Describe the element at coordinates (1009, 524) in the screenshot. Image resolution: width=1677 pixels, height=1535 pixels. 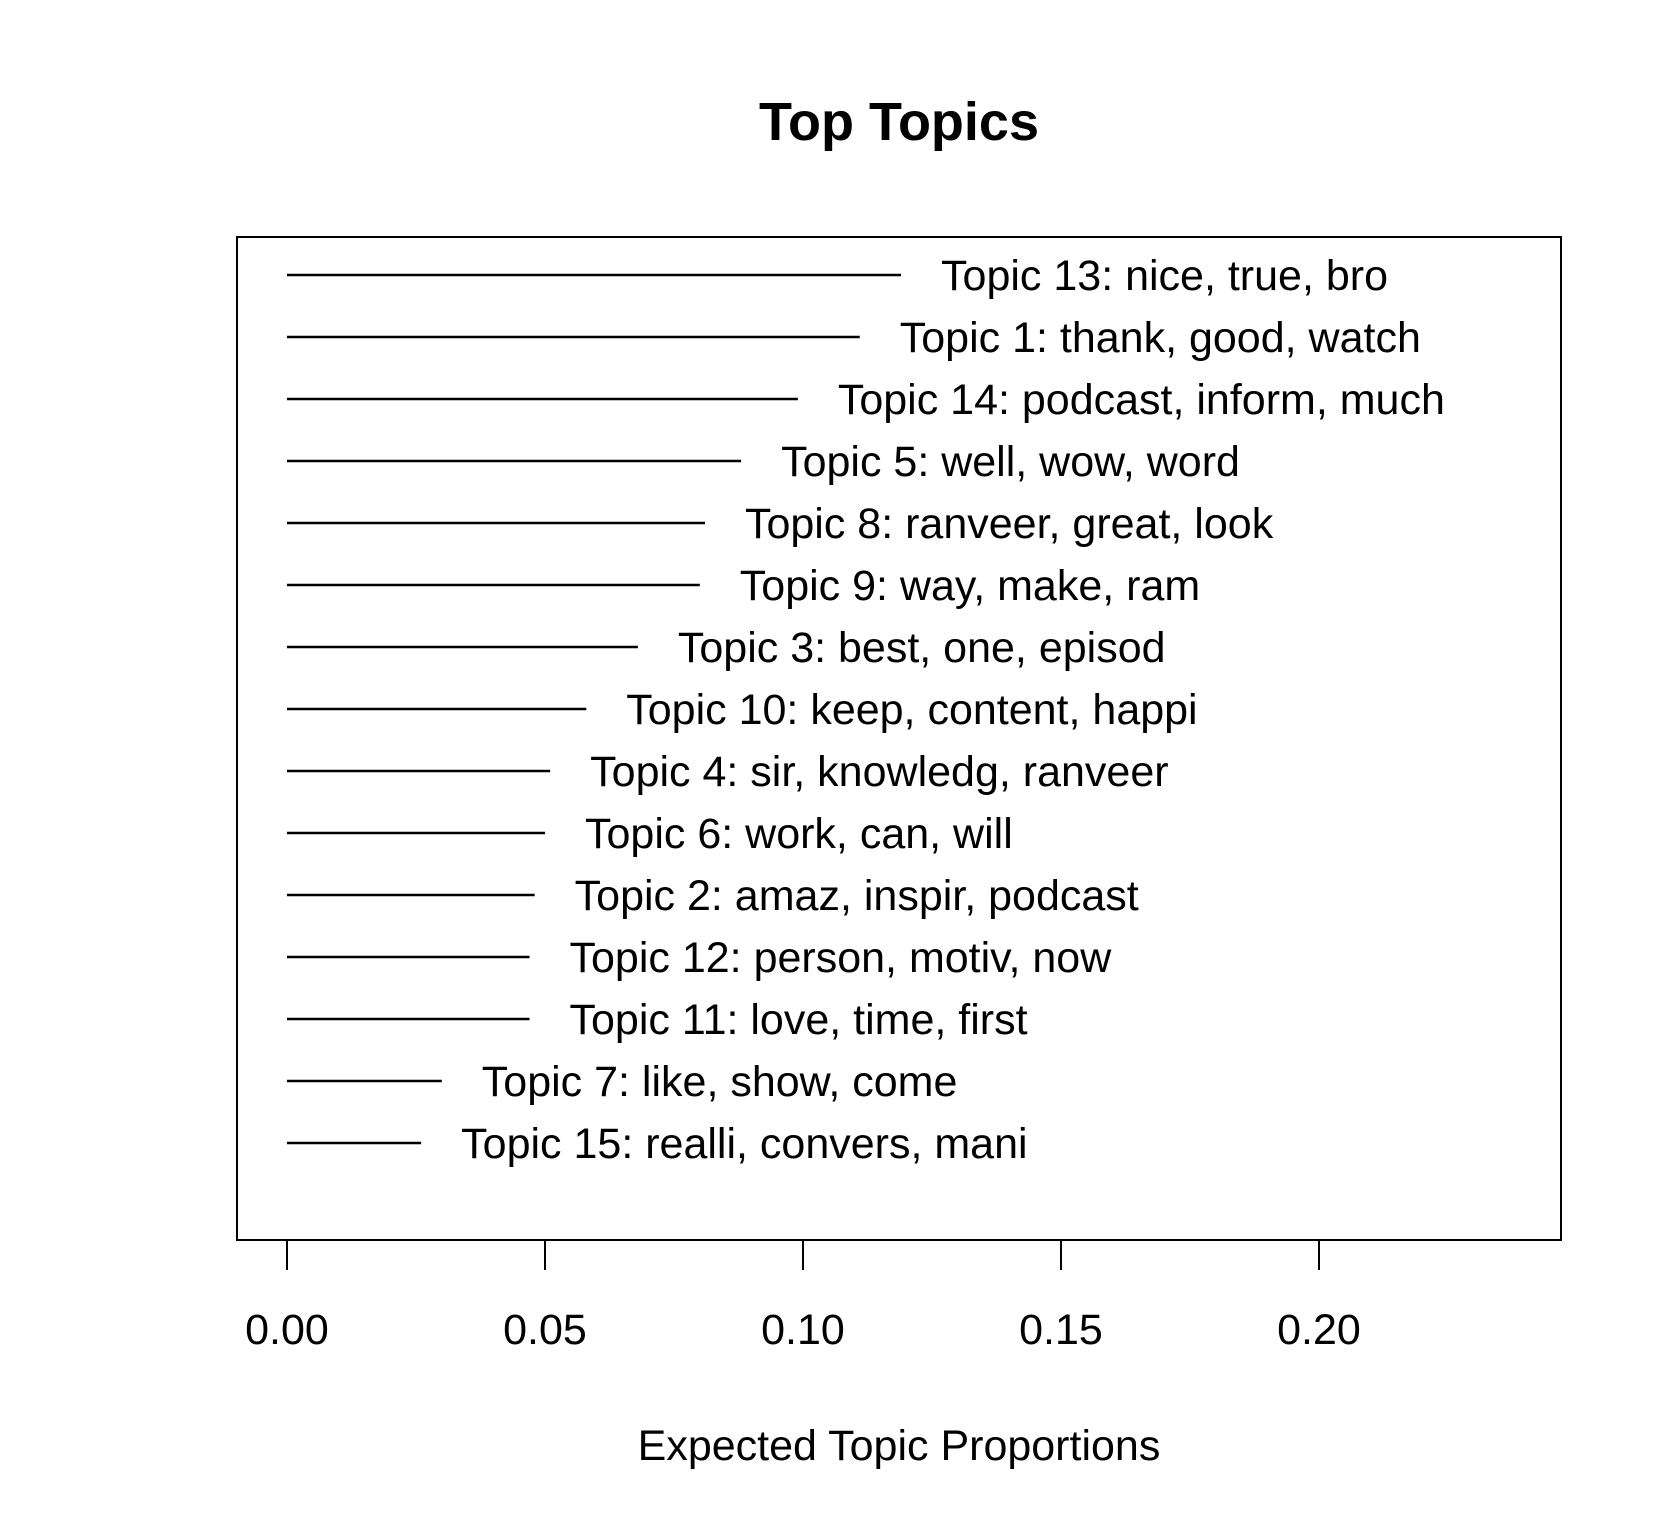
I see `topic-label-5: Topic 8: ranveer, great, look` at that location.